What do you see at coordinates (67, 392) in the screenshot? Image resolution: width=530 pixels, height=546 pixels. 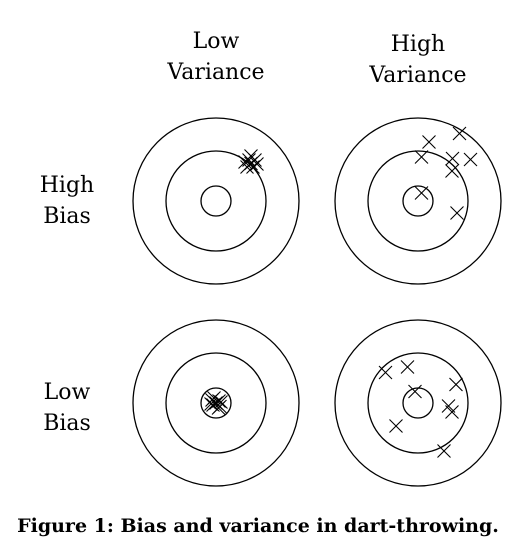 I see `row-label-low-bias-line1: Low` at bounding box center [67, 392].